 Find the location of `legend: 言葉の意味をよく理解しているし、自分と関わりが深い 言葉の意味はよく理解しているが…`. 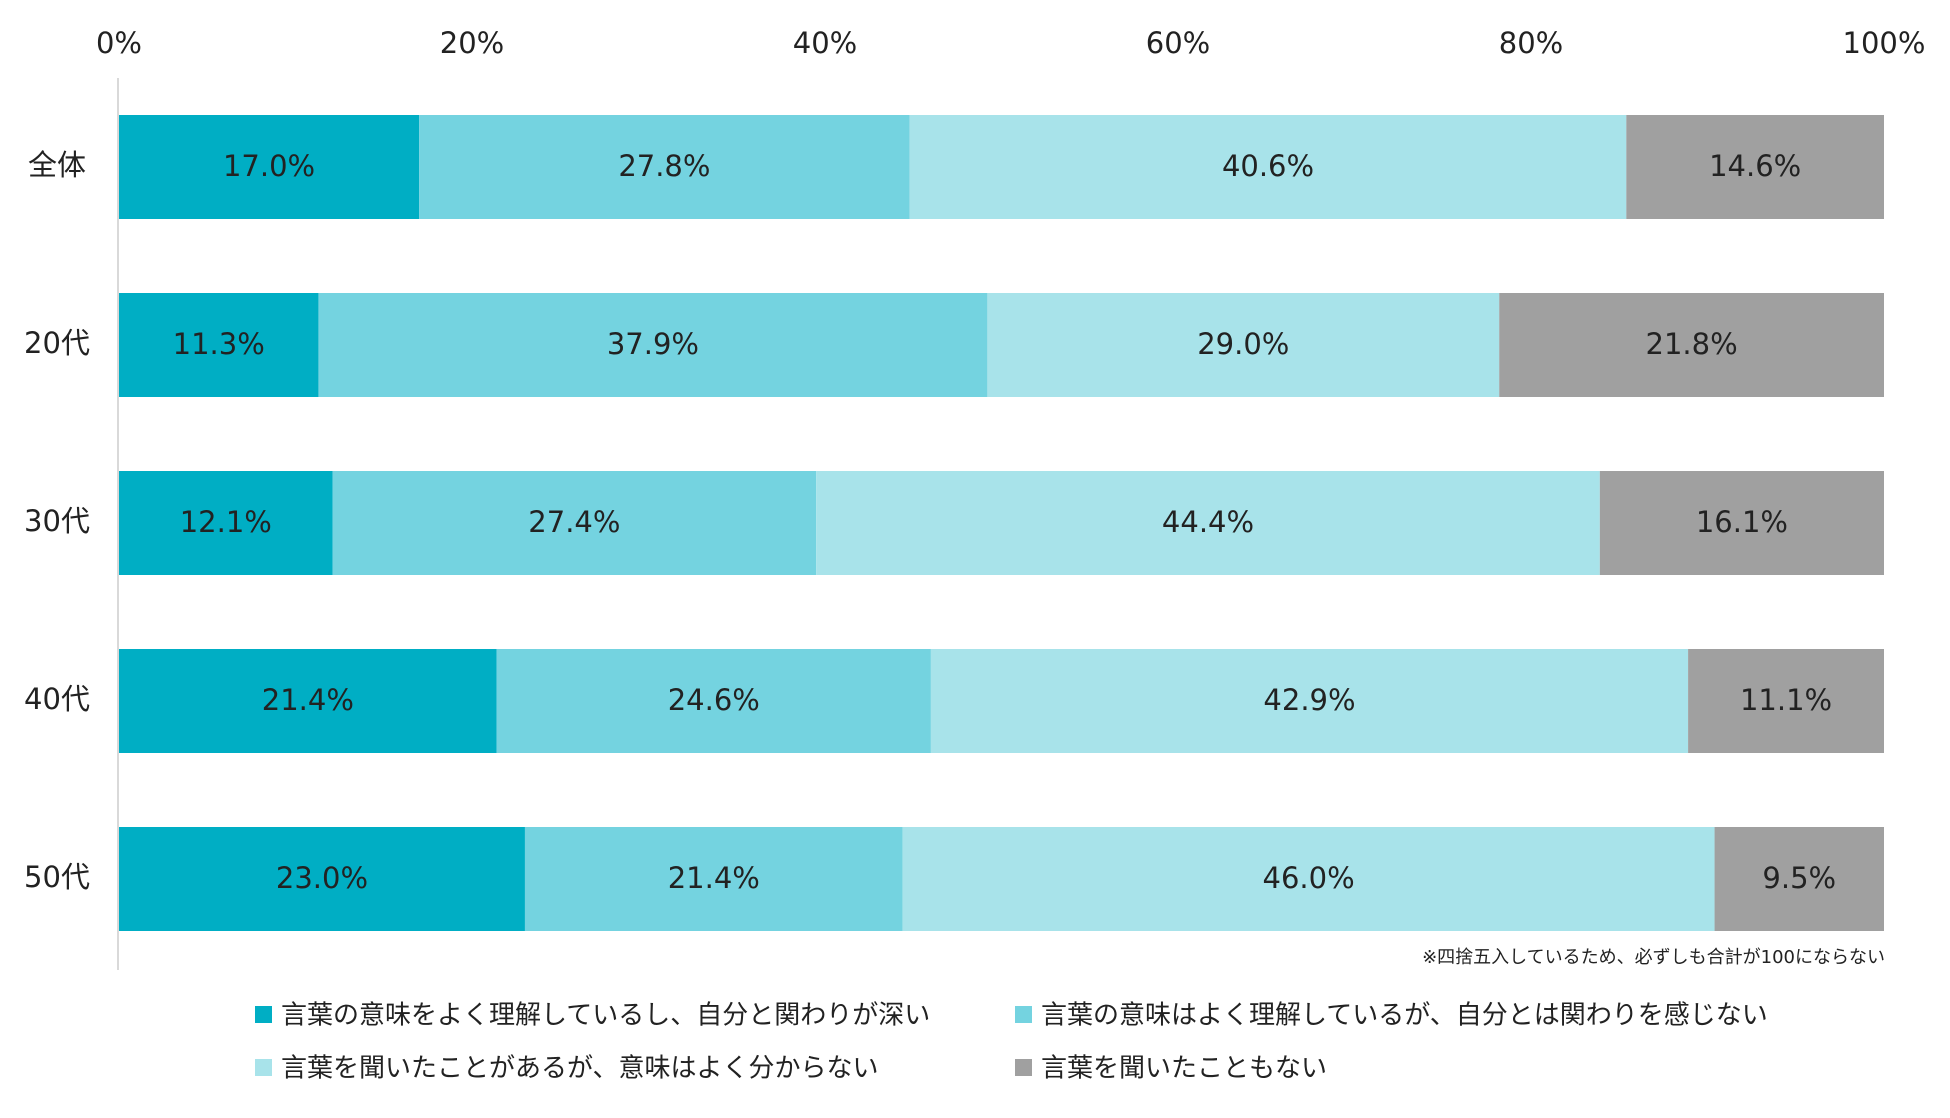

legend: 言葉の意味をよく理解しているし、自分と関わりが深い 言葉の意味はよく理解しているが… is located at coordinates (1011, 1042).